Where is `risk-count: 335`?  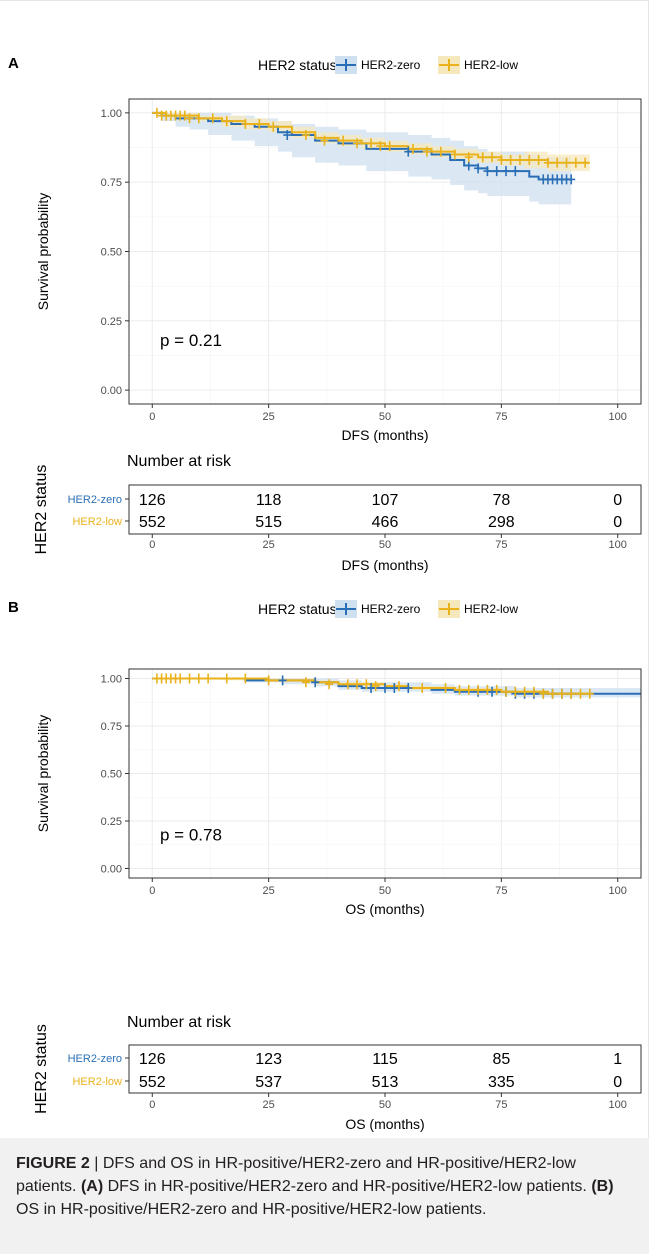
risk-count: 335 is located at coordinates (501, 1082).